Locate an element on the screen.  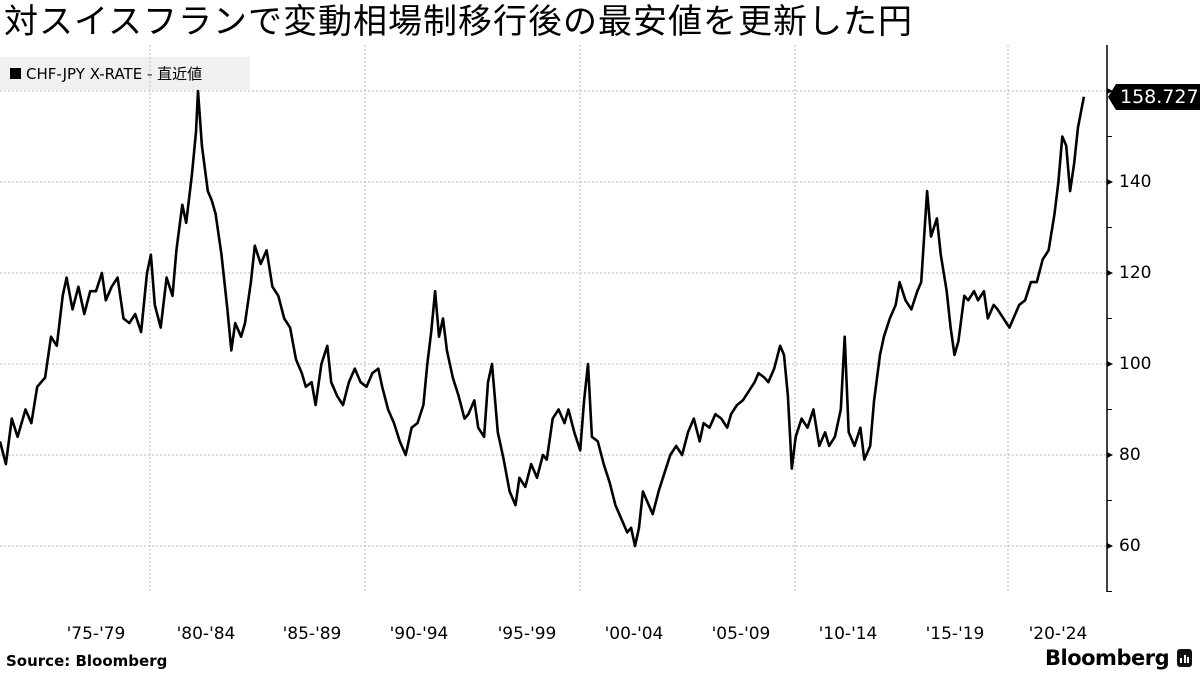
x-tick-label: '75-'79 is located at coordinates (96, 634).